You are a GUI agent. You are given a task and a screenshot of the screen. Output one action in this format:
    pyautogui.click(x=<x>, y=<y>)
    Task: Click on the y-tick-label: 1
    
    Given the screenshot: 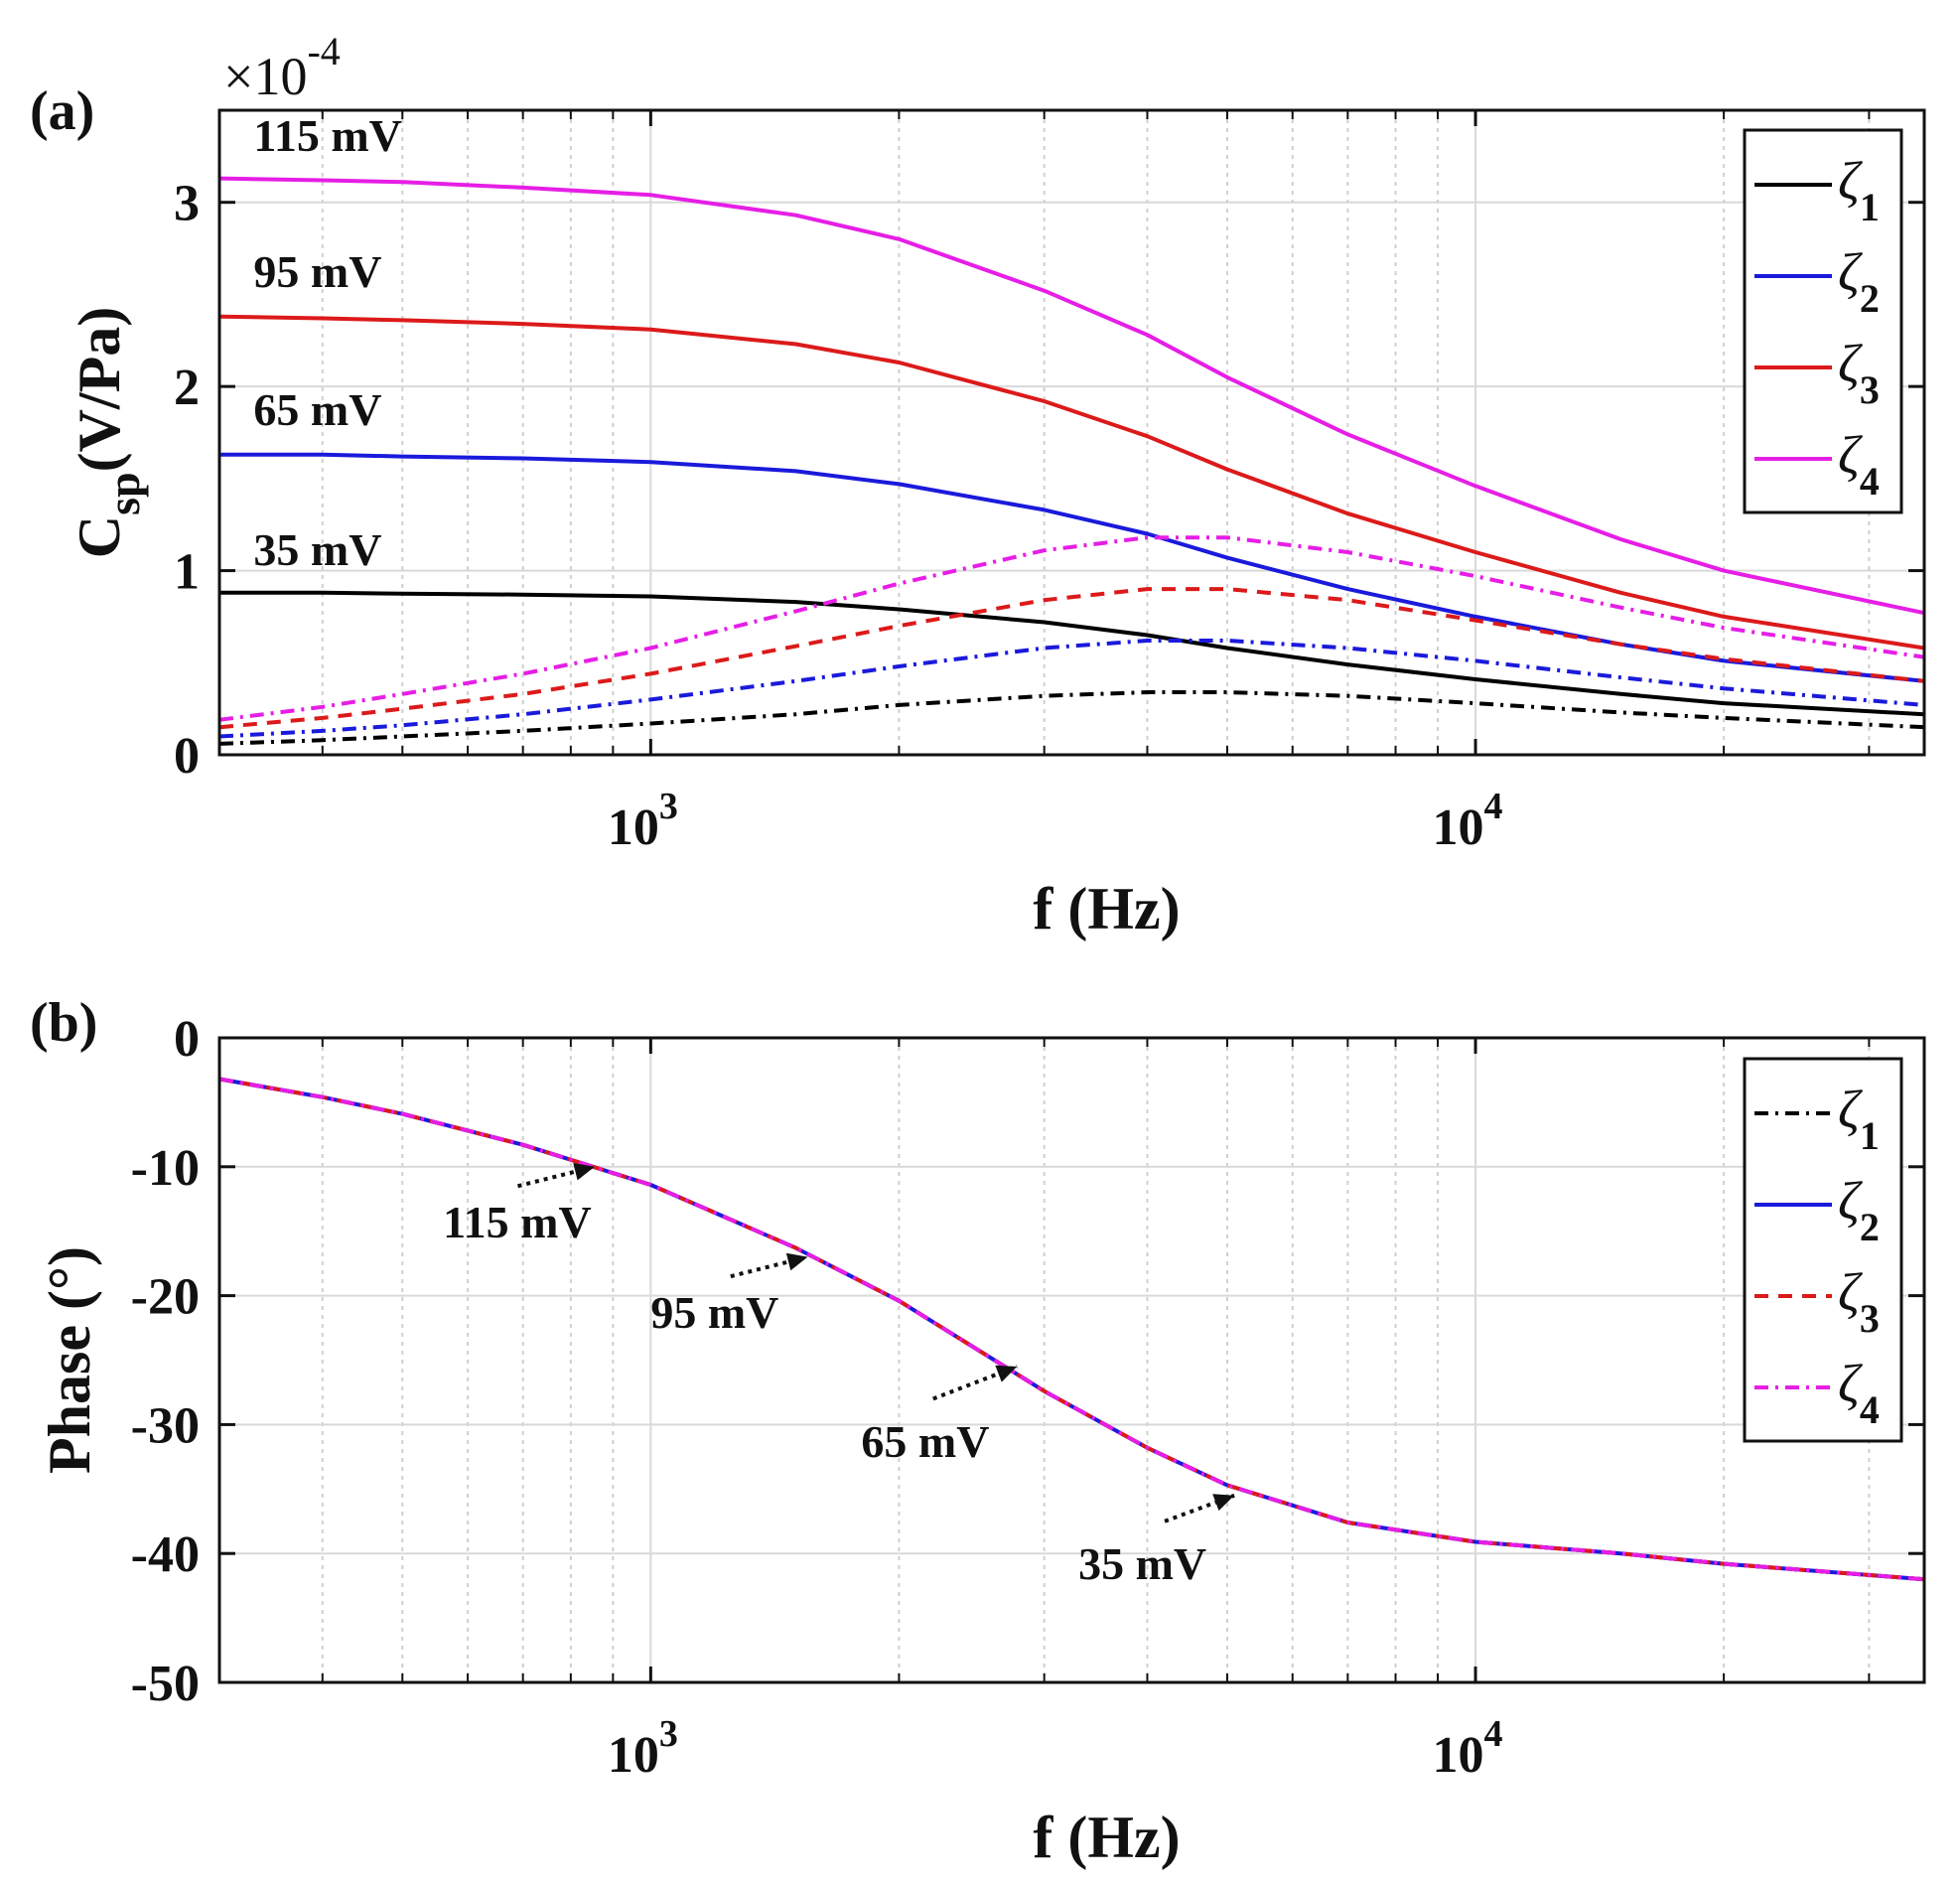 What is the action you would take?
    pyautogui.click(x=187, y=572)
    